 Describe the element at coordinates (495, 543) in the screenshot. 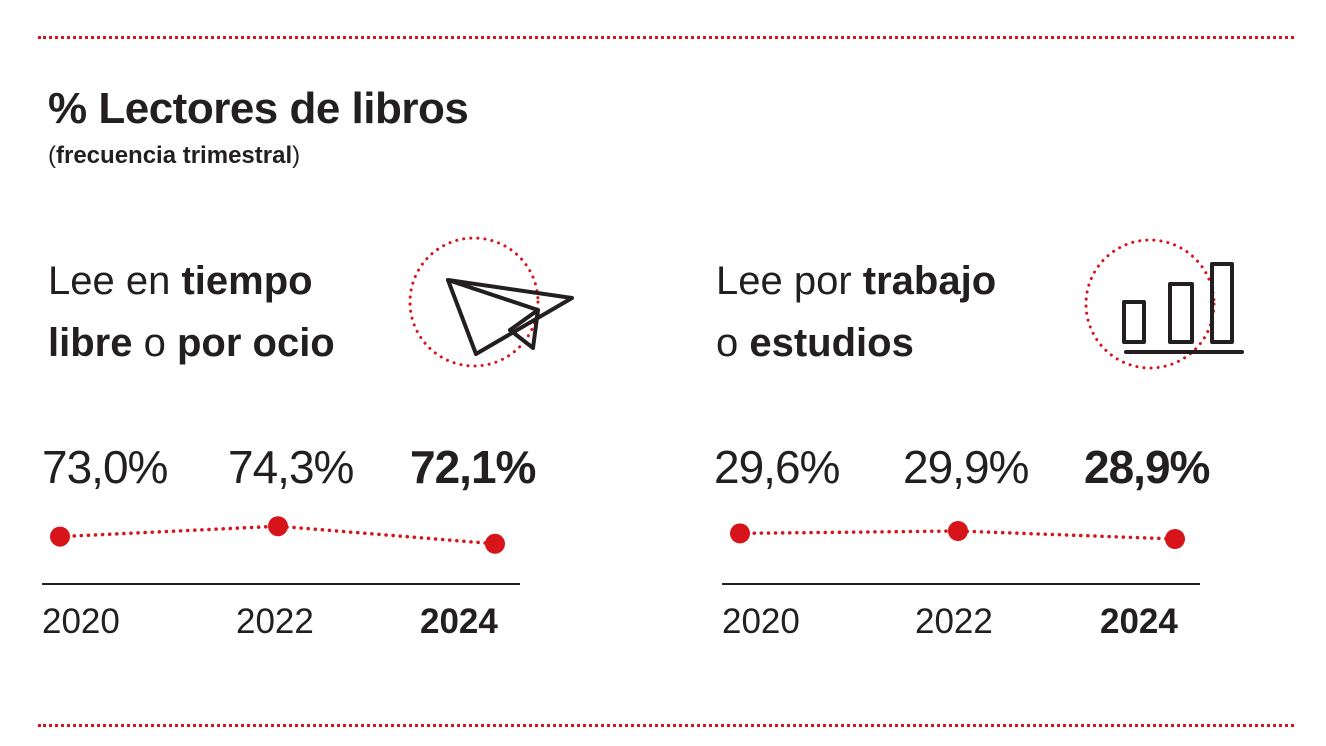

I see `data-point-leisure-2024` at that location.